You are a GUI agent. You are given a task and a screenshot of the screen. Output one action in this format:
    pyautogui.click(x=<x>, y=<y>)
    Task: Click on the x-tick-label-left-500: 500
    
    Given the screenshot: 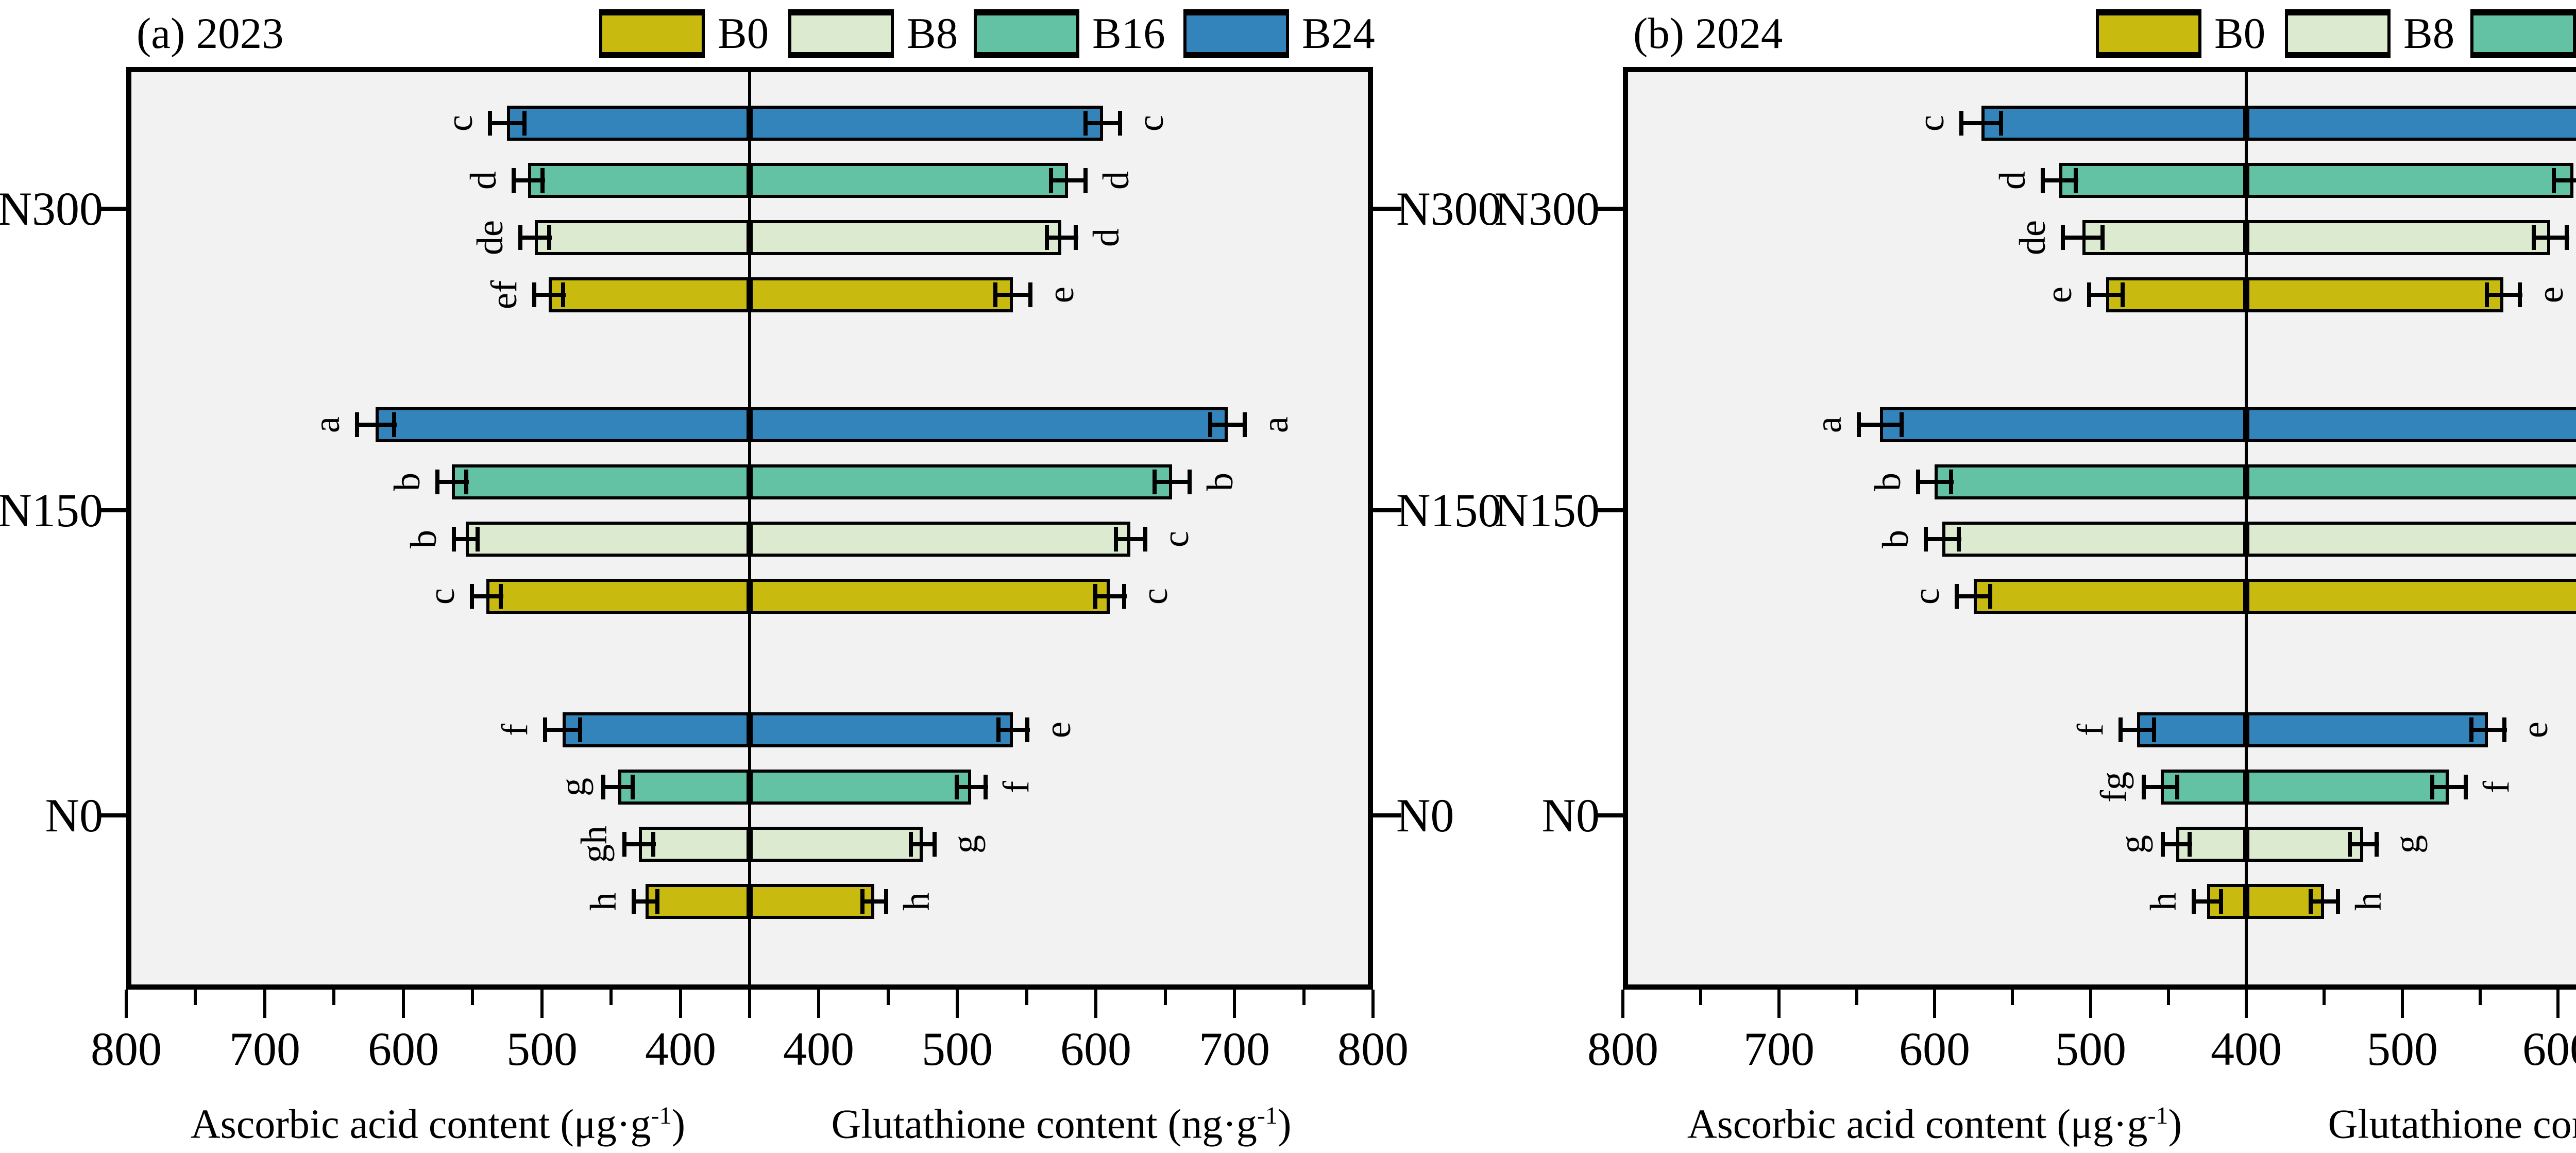 What is the action you would take?
    pyautogui.click(x=2090, y=1049)
    